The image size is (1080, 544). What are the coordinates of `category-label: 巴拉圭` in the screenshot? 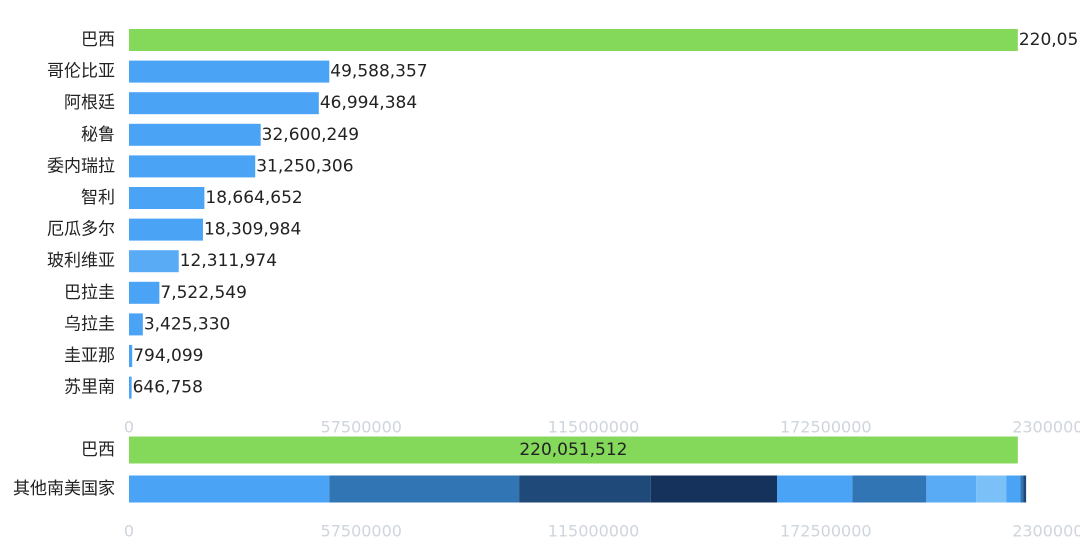 It's located at (89, 293).